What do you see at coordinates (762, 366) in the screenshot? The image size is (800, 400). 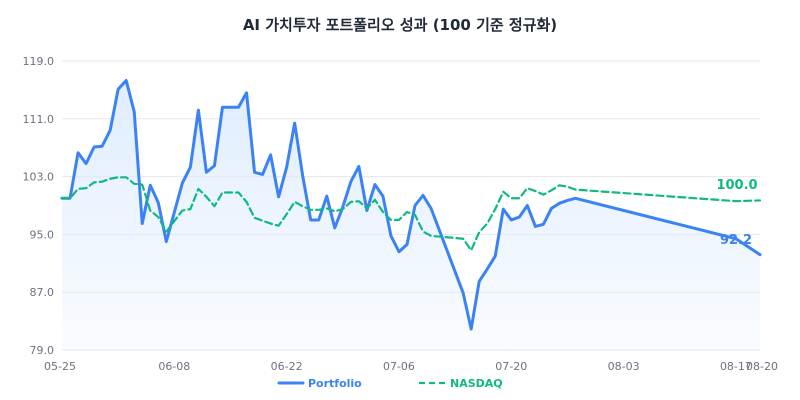 I see `x-tick-label: 08-20` at bounding box center [762, 366].